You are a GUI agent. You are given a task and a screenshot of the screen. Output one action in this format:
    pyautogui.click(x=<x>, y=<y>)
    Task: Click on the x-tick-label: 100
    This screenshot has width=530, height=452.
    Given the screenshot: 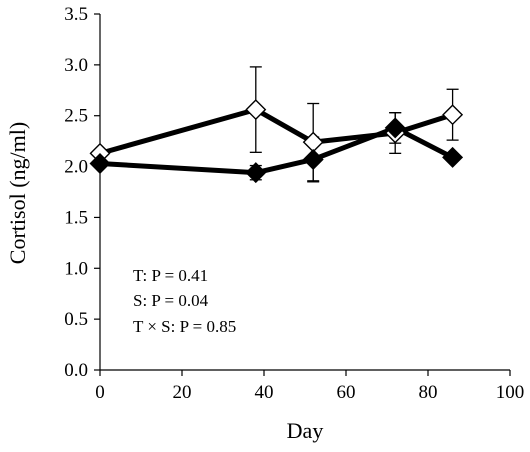 What is the action you would take?
    pyautogui.click(x=510, y=392)
    